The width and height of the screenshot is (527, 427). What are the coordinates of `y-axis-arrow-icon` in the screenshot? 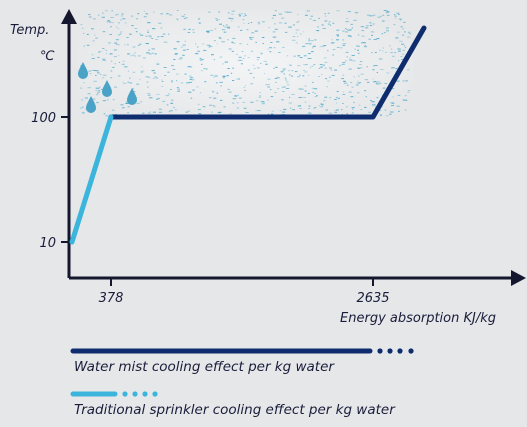 It's located at (69, 16).